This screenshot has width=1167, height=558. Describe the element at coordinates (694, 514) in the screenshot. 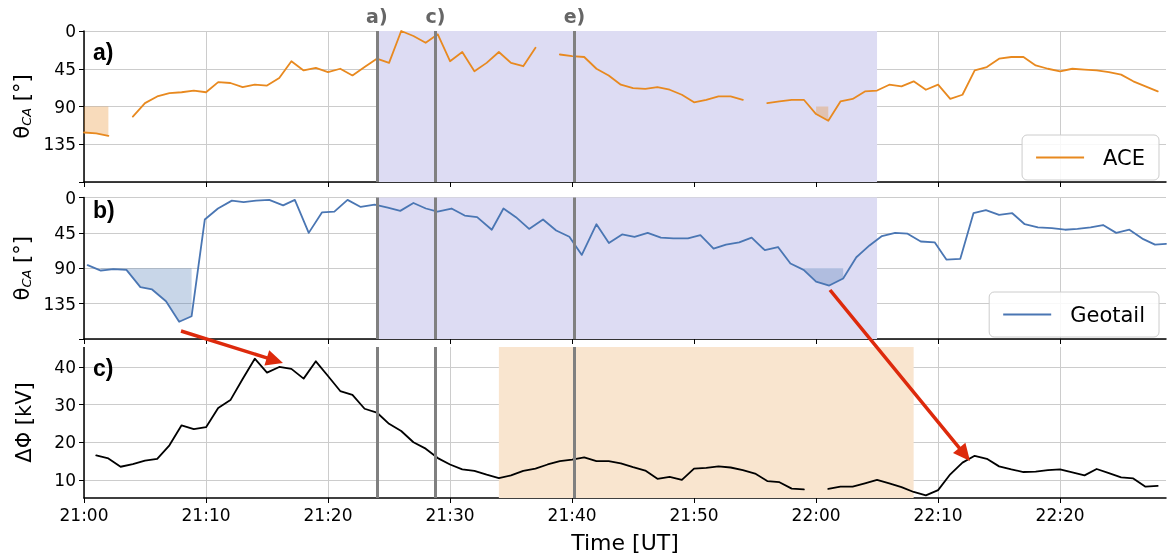

I see `x-tick-label: 21:50` at that location.